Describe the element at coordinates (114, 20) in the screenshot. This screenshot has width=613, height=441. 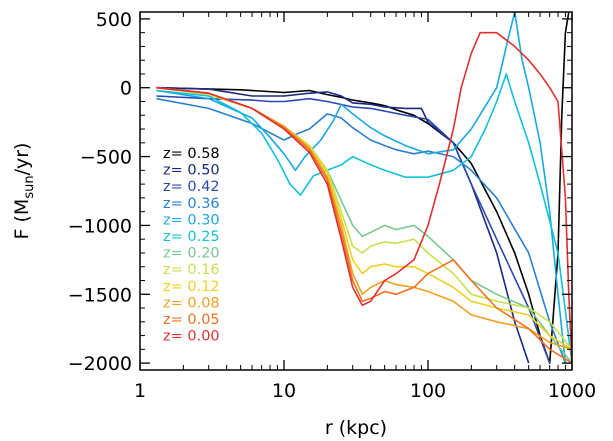
I see `y-tick-label: 500` at that location.